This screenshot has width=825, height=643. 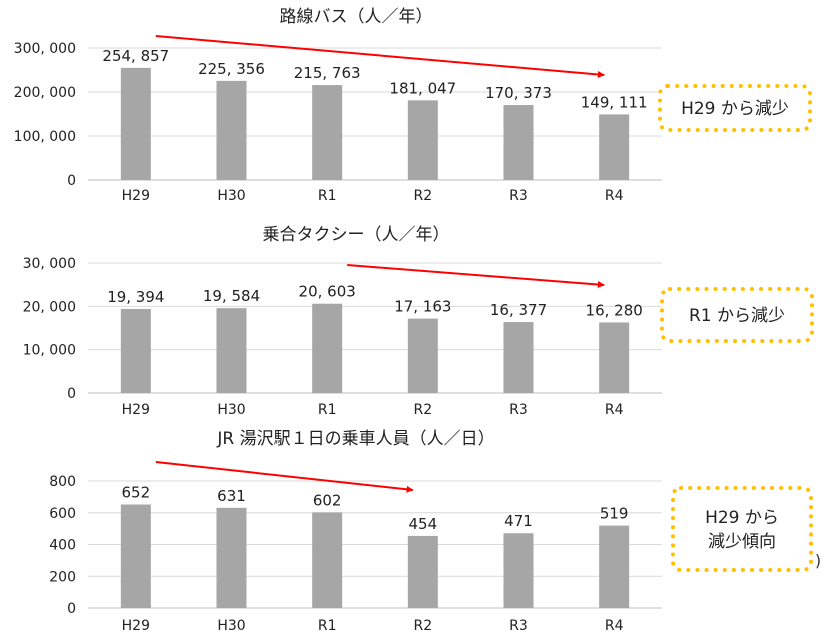 What do you see at coordinates (231, 296) in the screenshot?
I see `data-label: 19, 584` at bounding box center [231, 296].